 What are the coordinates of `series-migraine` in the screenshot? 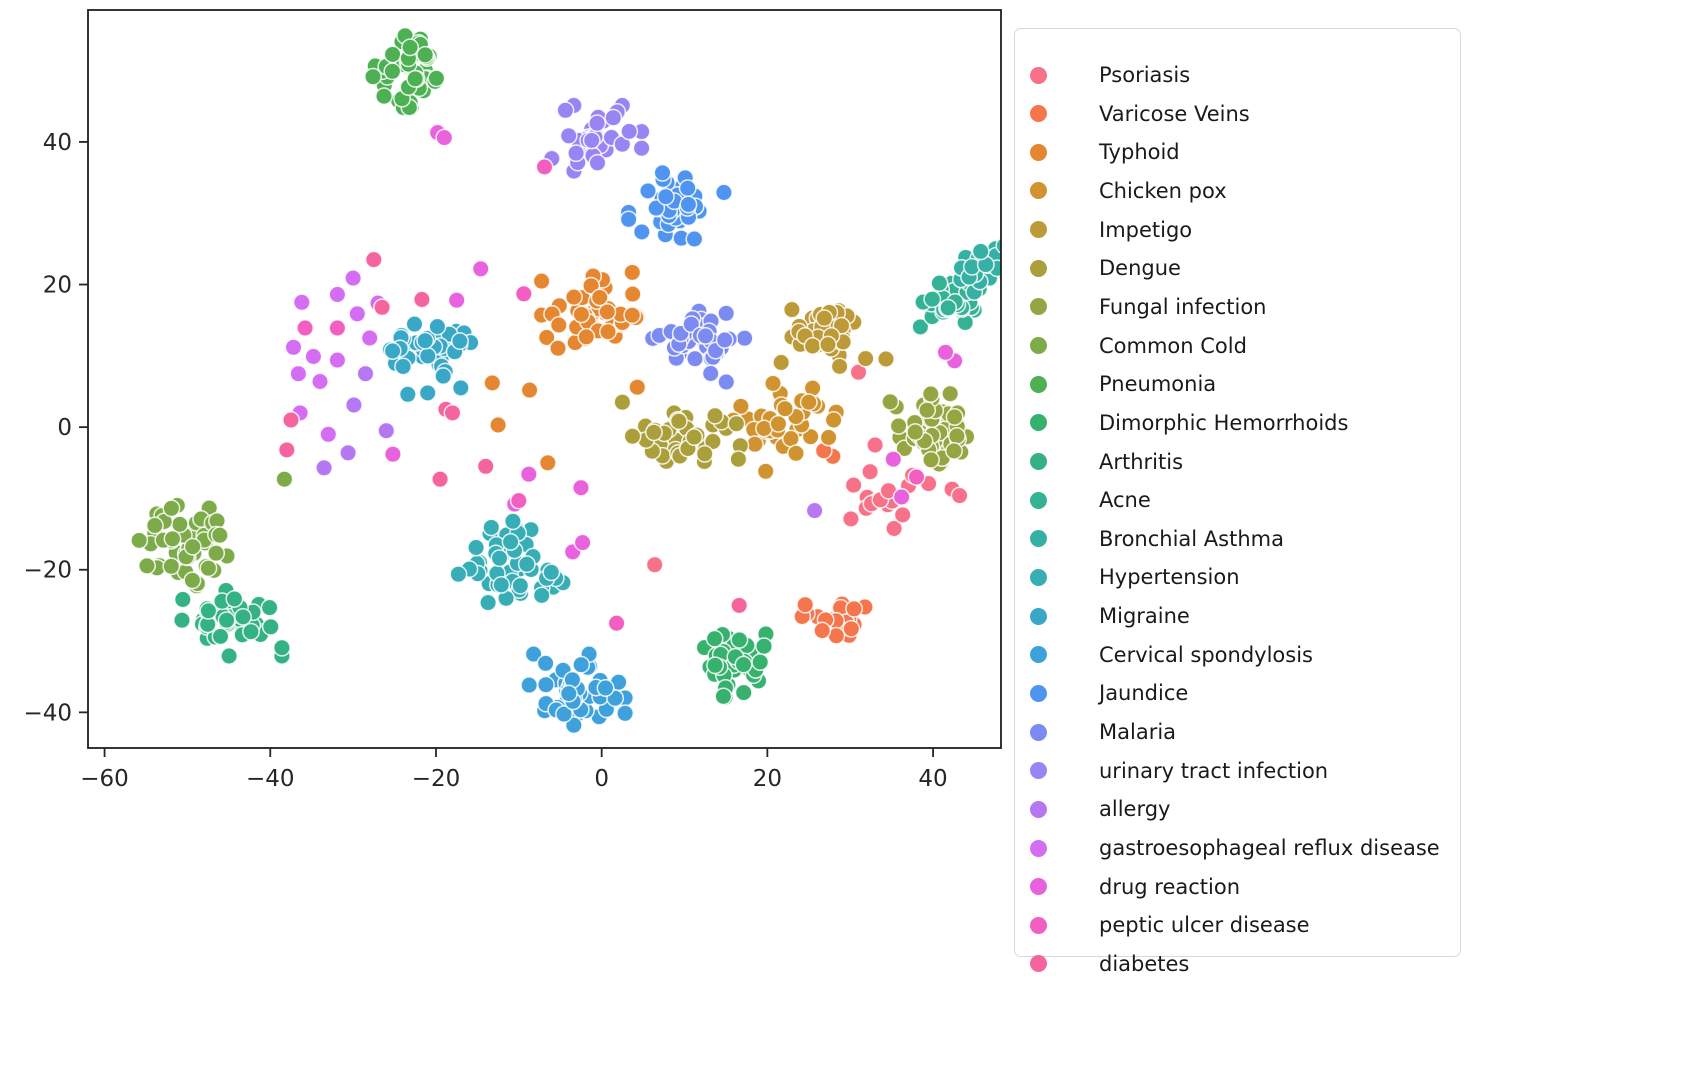 It's located at (430, 359).